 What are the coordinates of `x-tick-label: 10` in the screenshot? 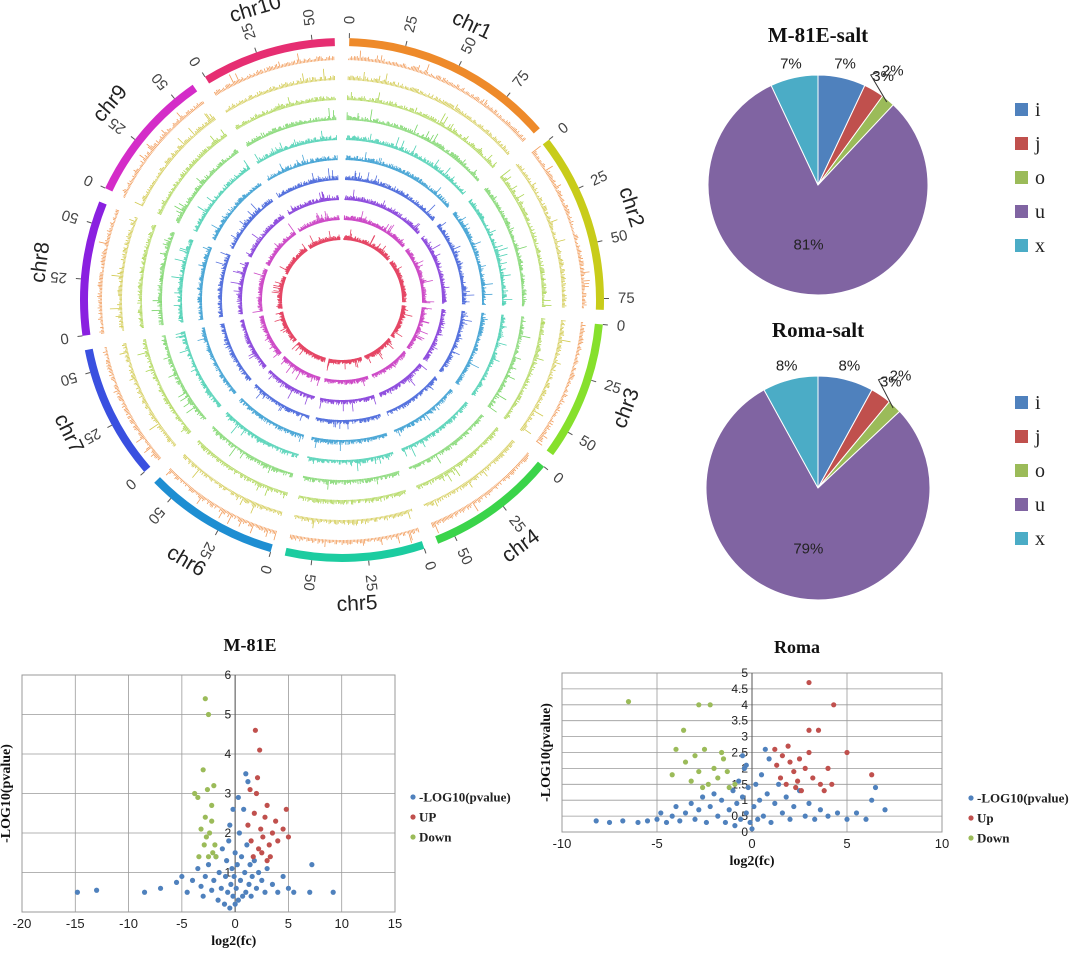 It's located at (341, 923).